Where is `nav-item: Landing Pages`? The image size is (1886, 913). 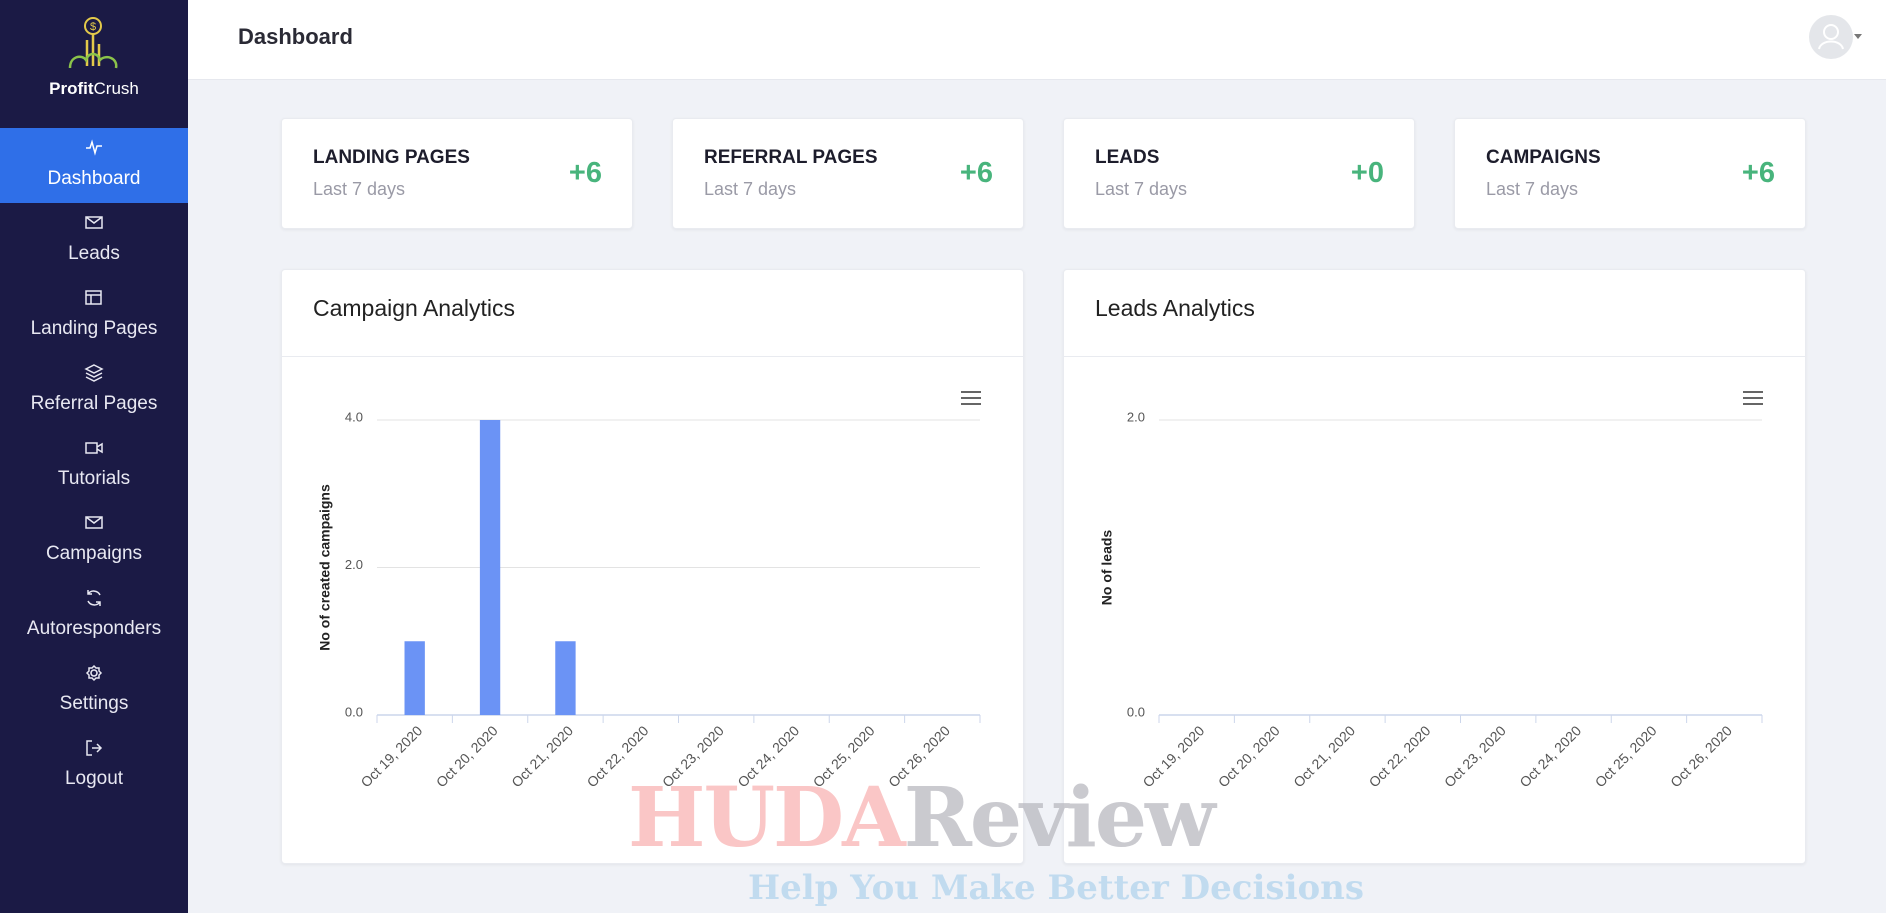 nav-item: Landing Pages is located at coordinates (94, 315).